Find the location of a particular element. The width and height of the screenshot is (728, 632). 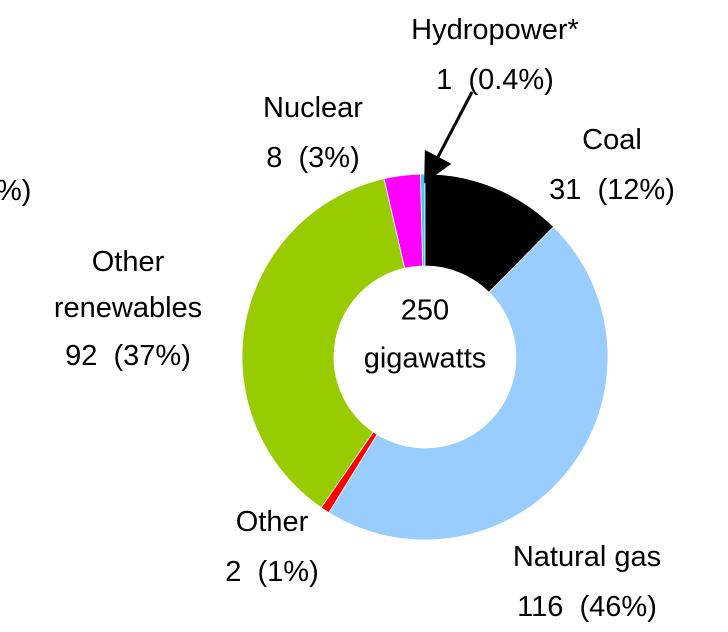

arrow is located at coordinates (449, 137).